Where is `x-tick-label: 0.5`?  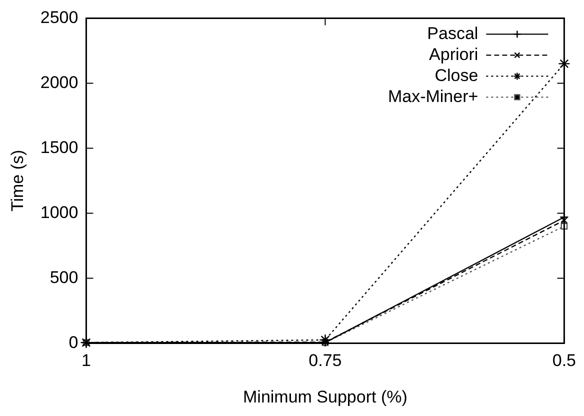
x-tick-label: 0.5 is located at coordinates (564, 360).